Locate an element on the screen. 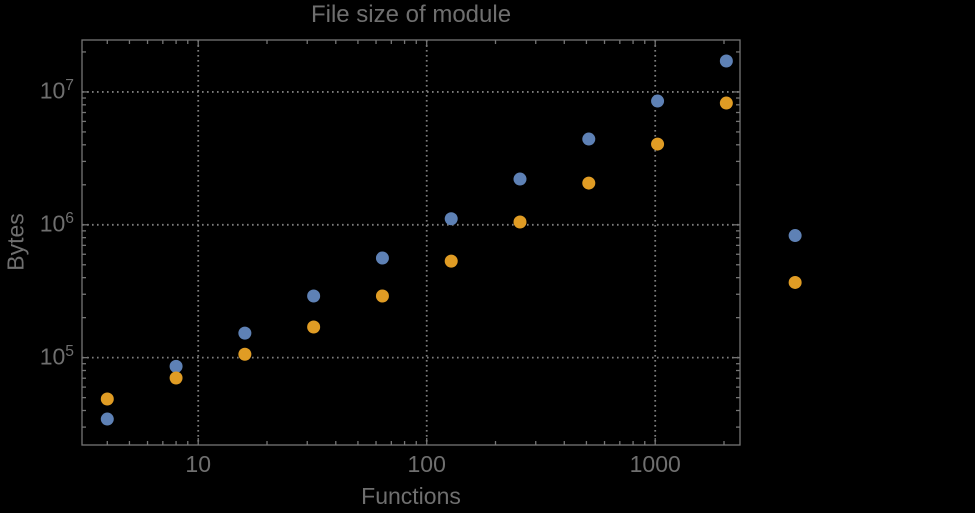  x-axis-label: Functions is located at coordinates (411, 496).